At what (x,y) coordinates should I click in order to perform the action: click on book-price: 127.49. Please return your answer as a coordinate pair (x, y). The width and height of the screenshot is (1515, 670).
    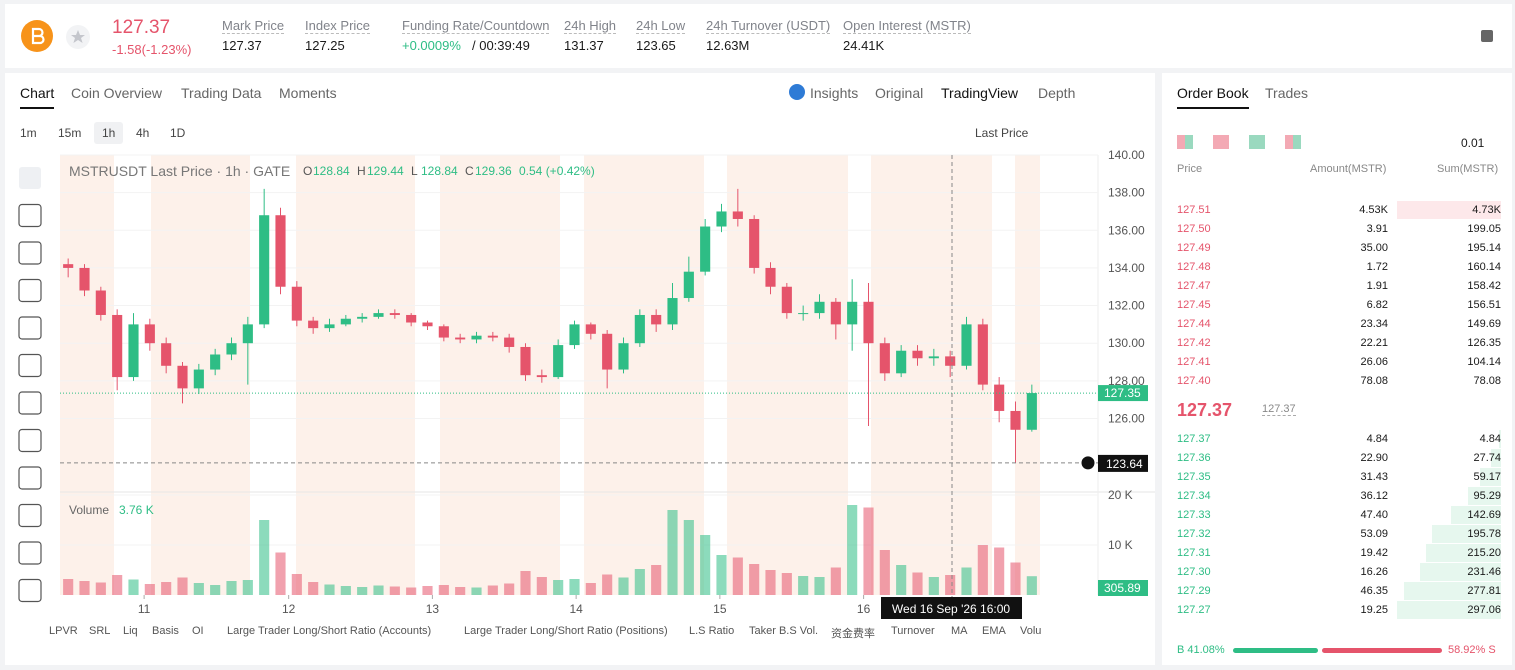
    Looking at the image, I should click on (1194, 248).